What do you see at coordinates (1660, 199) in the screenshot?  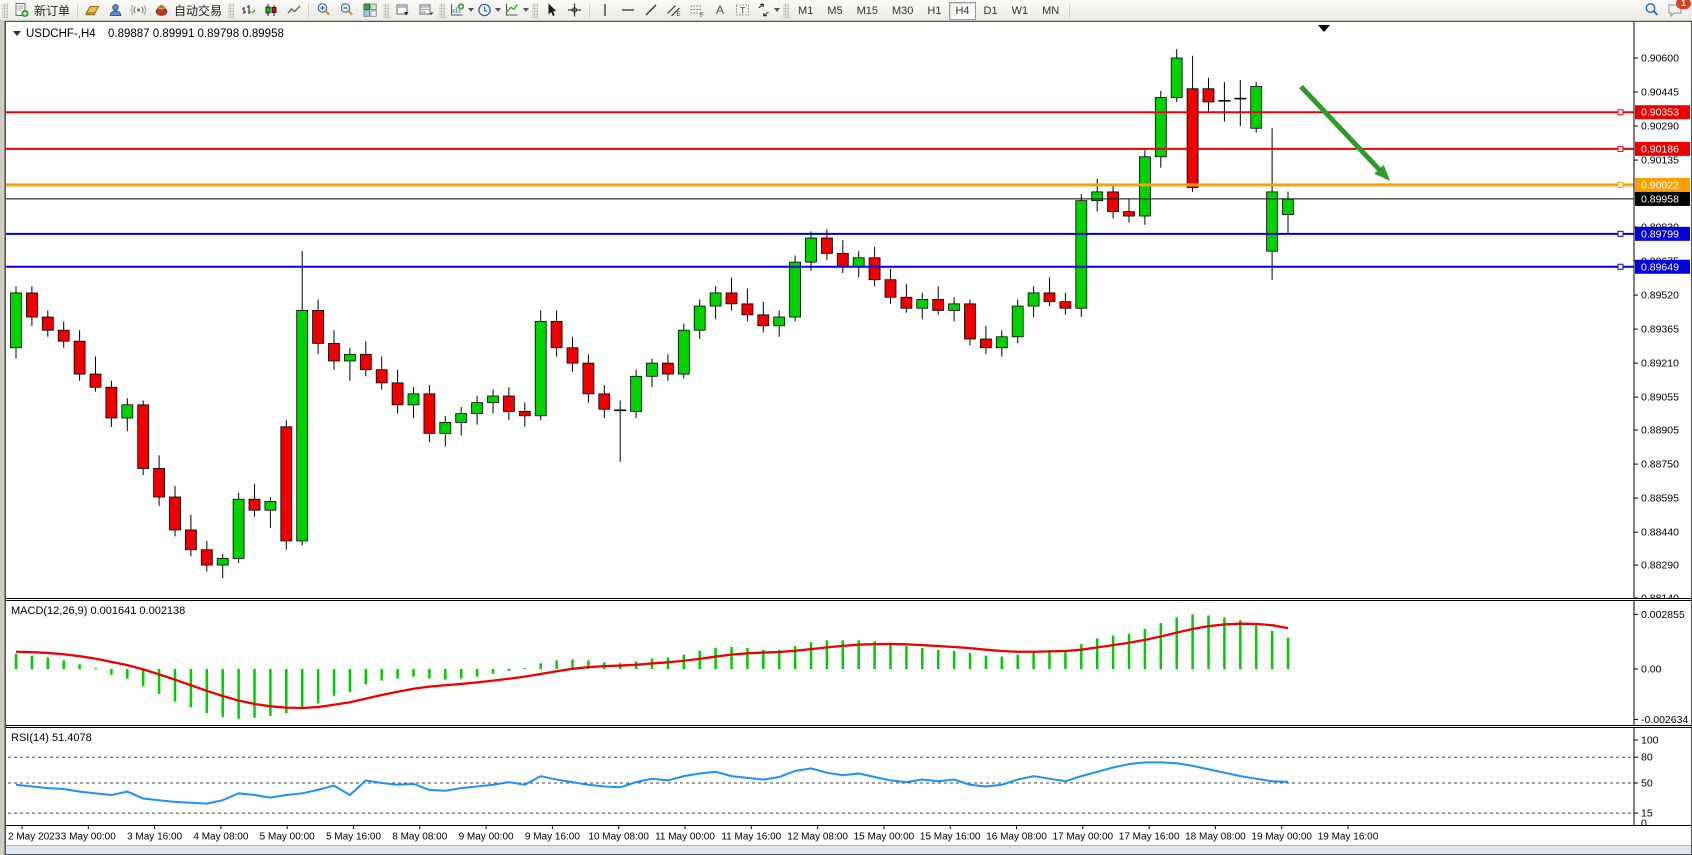 I see `price-badge-label: 0.89958` at bounding box center [1660, 199].